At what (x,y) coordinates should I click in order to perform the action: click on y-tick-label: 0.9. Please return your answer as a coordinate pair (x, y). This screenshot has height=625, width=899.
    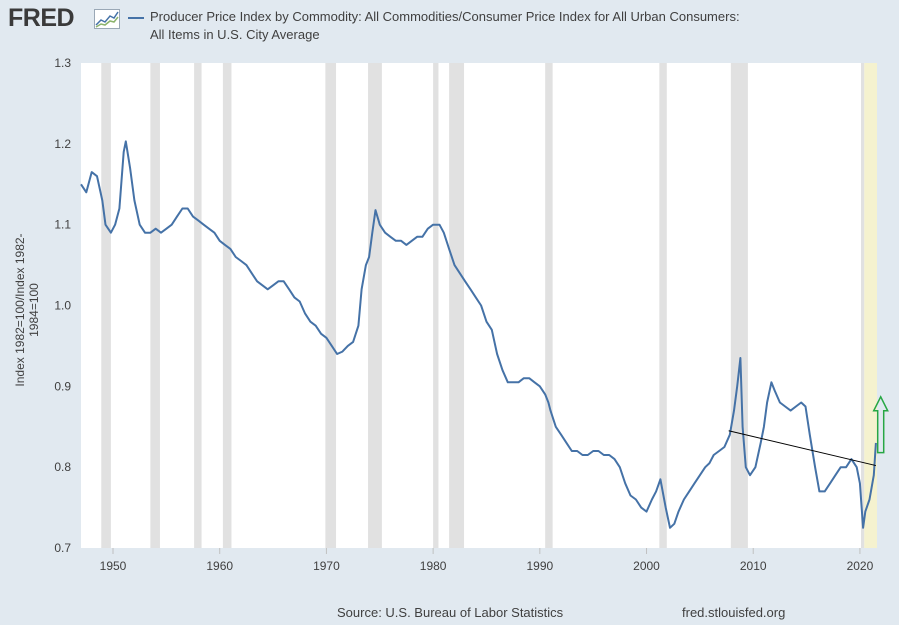
    Looking at the image, I should click on (62, 386).